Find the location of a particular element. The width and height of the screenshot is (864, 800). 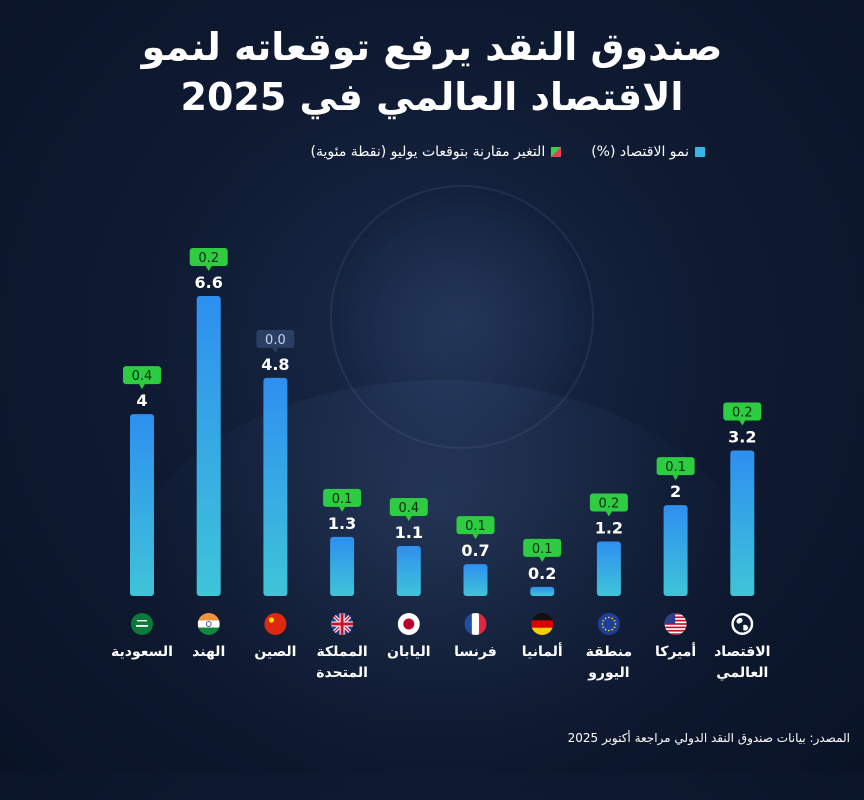

category-label-8: أميركا is located at coordinates (675, 651).